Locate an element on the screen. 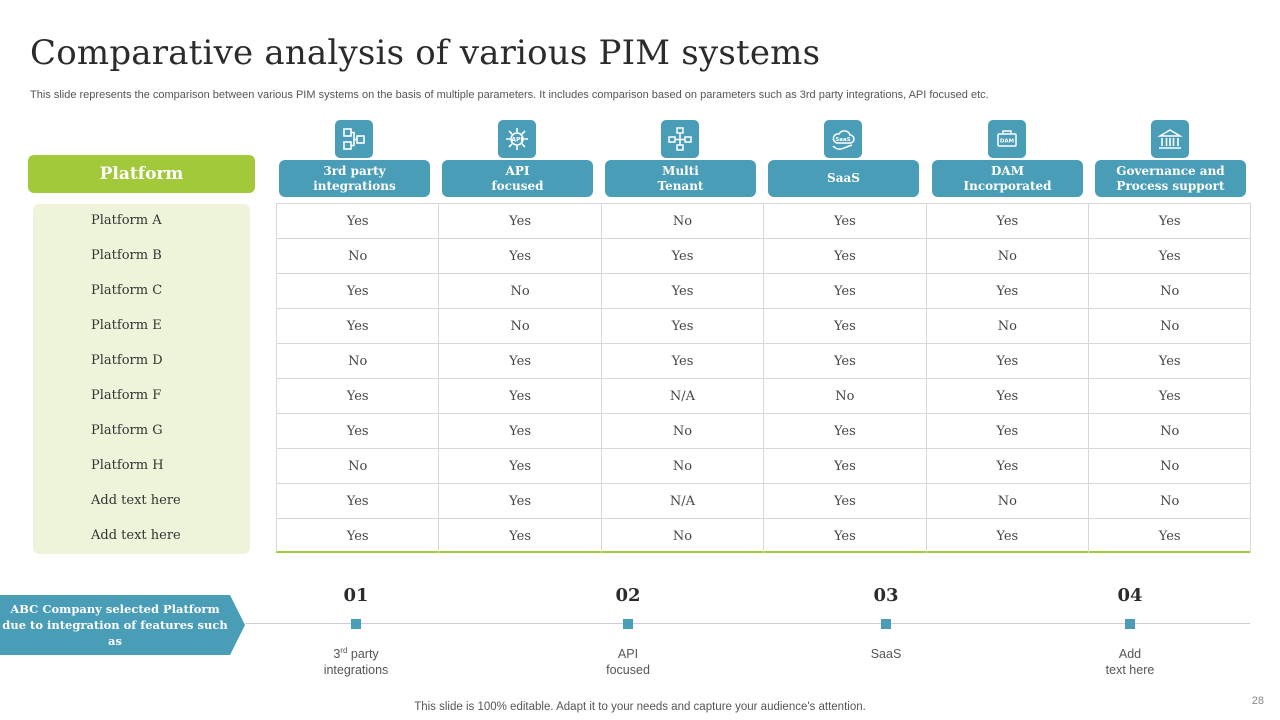 This screenshot has width=1280, height=720. table-row: No Yes Yes Yes Yes Yes is located at coordinates (764, 361).